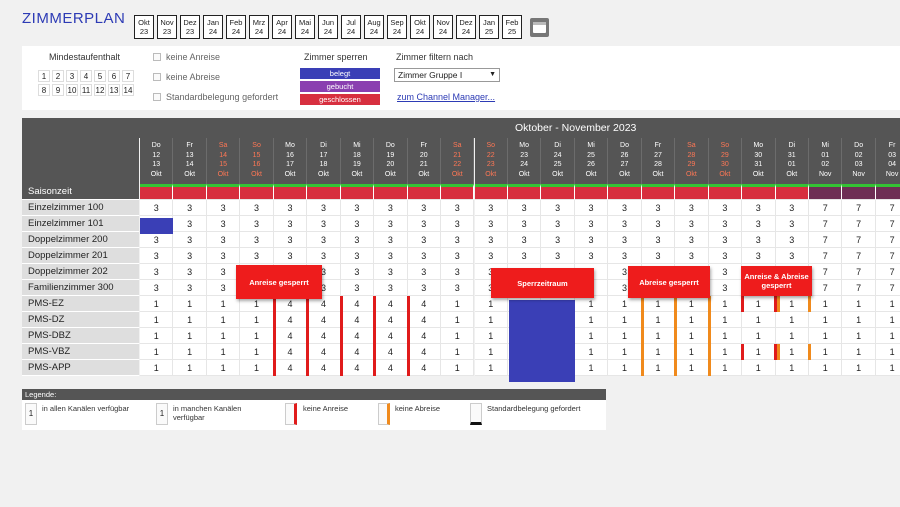 This screenshot has height=507, width=900. I want to click on day-header: Do 12 13 Okt, so click(157, 161).